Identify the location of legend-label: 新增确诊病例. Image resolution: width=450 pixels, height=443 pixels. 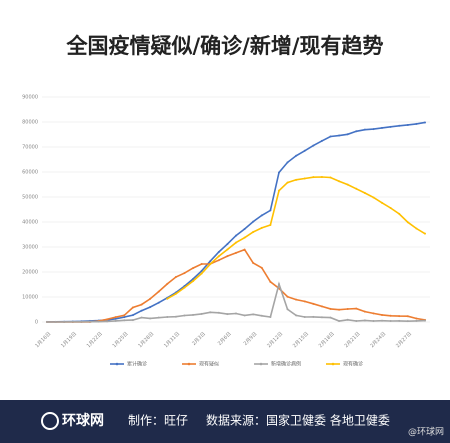
(286, 364).